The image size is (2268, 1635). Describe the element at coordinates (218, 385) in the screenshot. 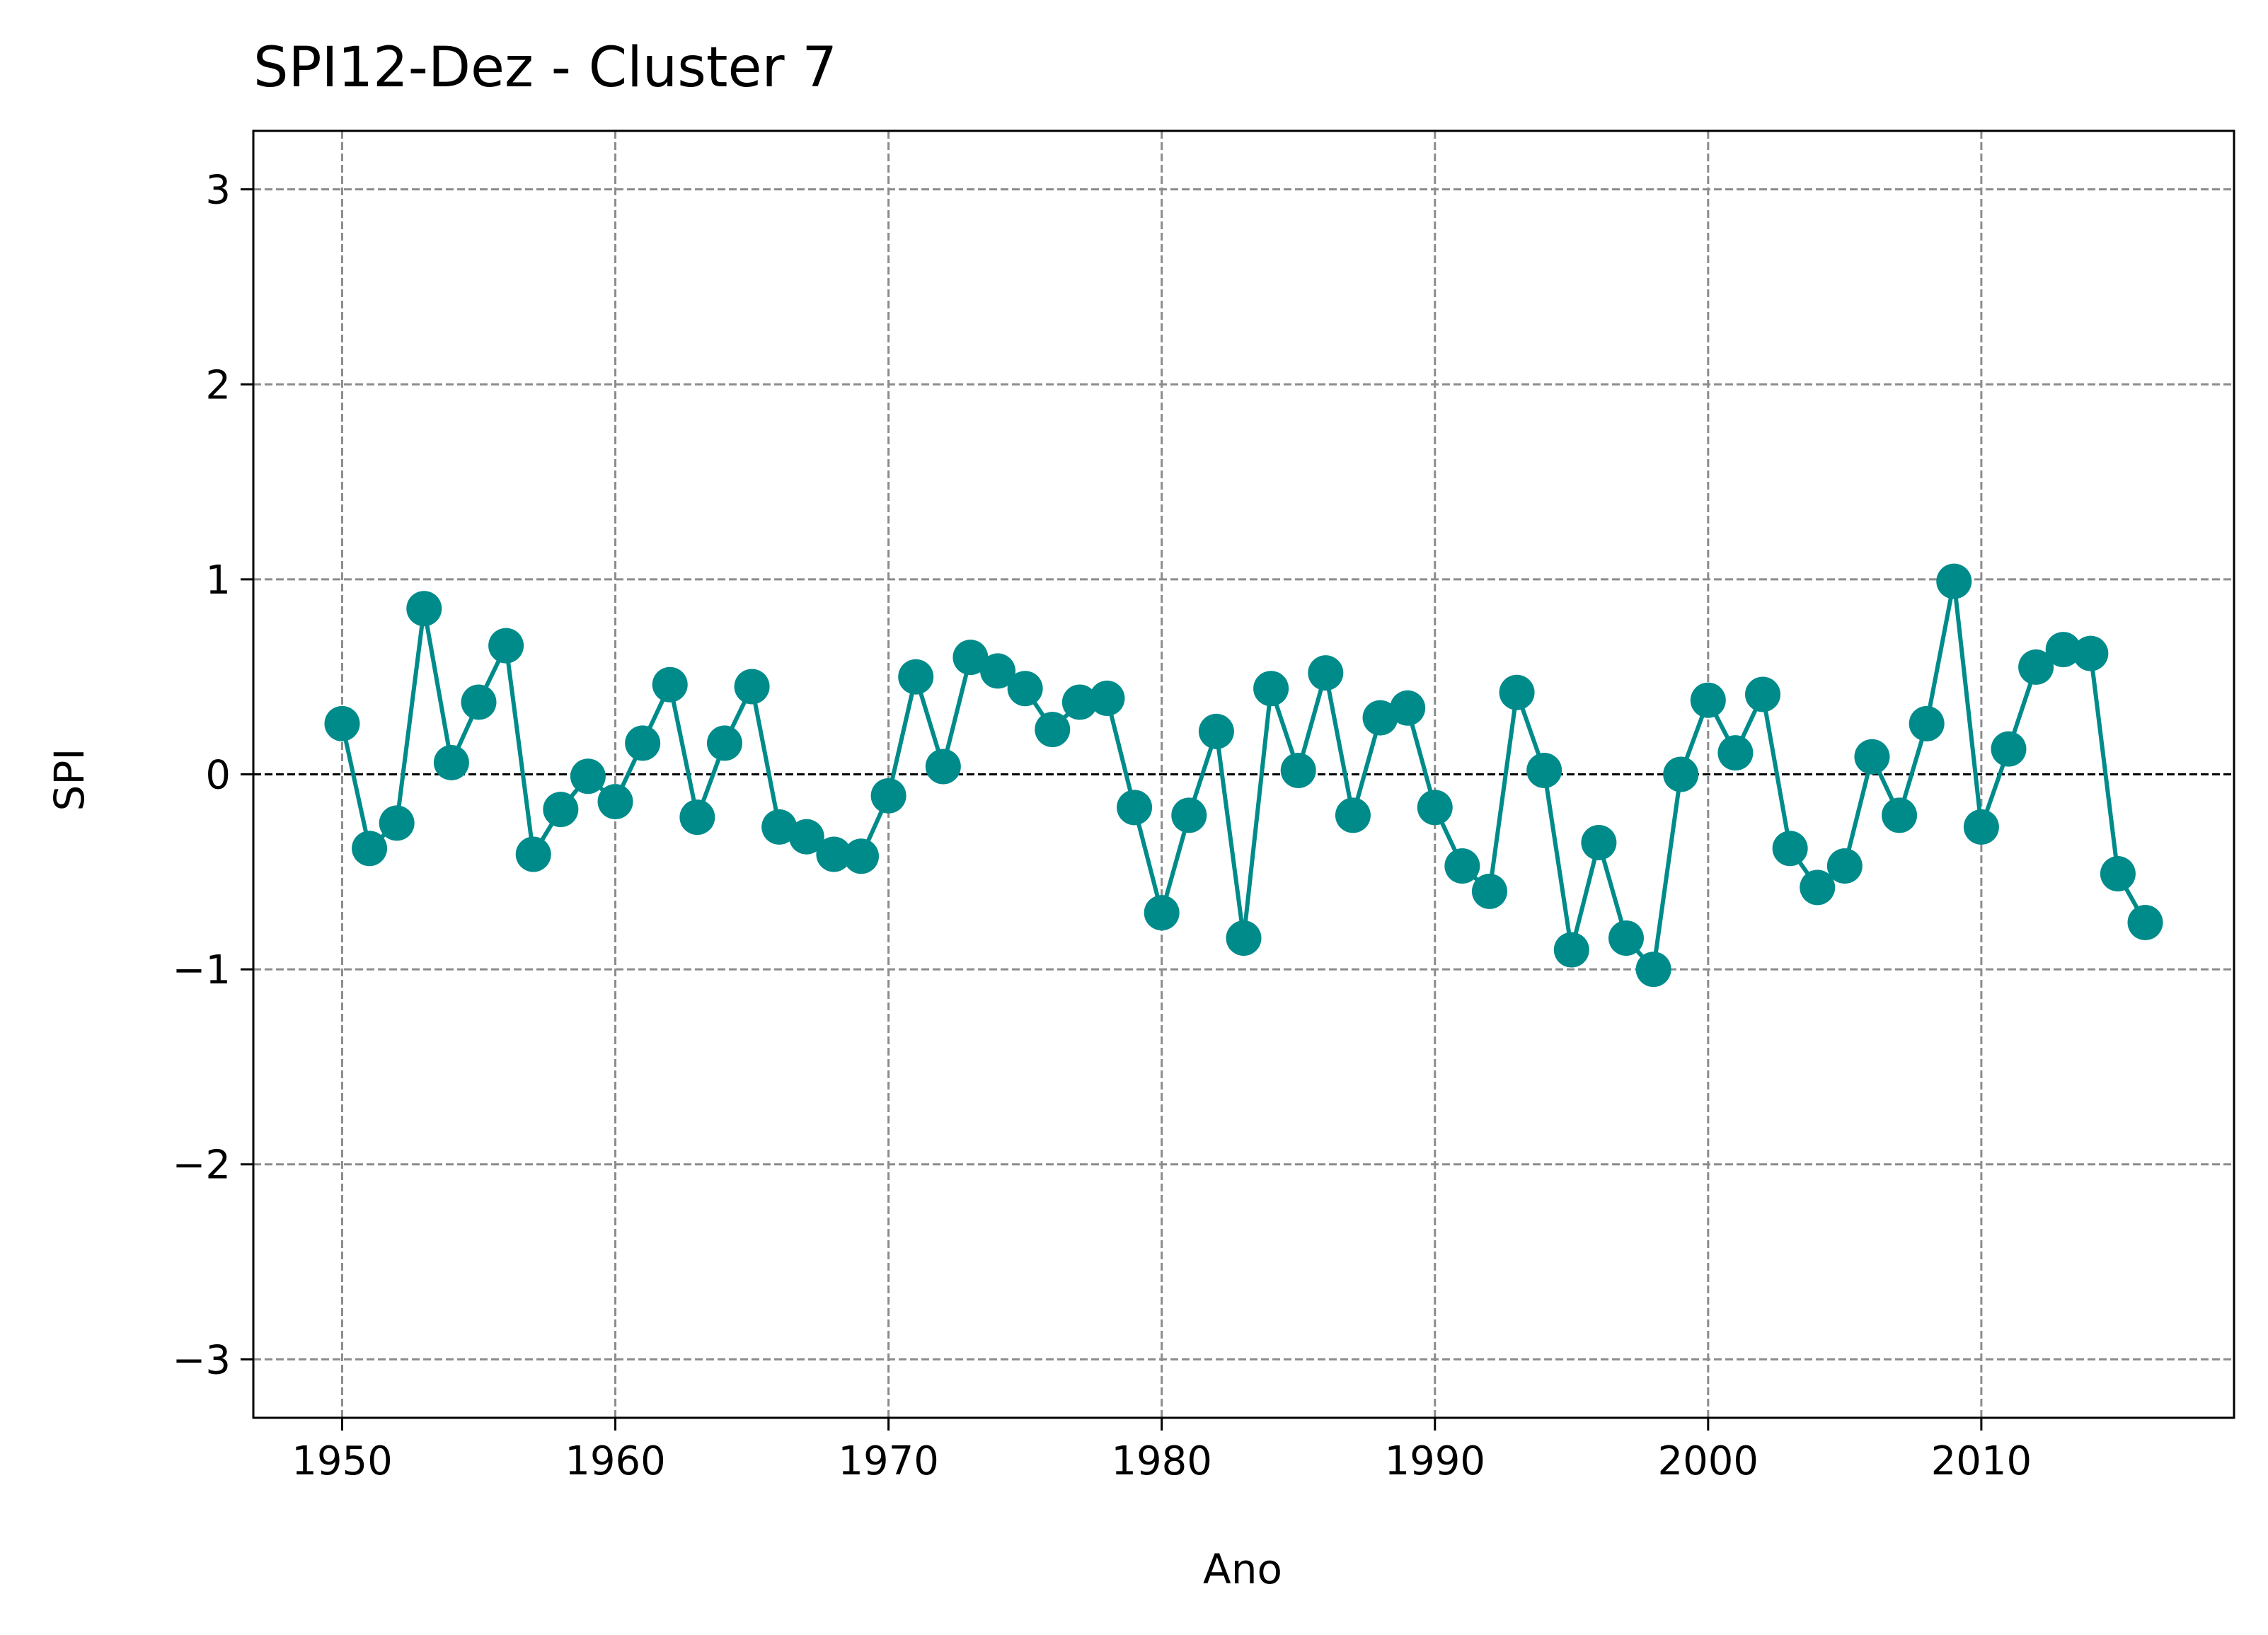

I see `y-tick-label: 2` at that location.